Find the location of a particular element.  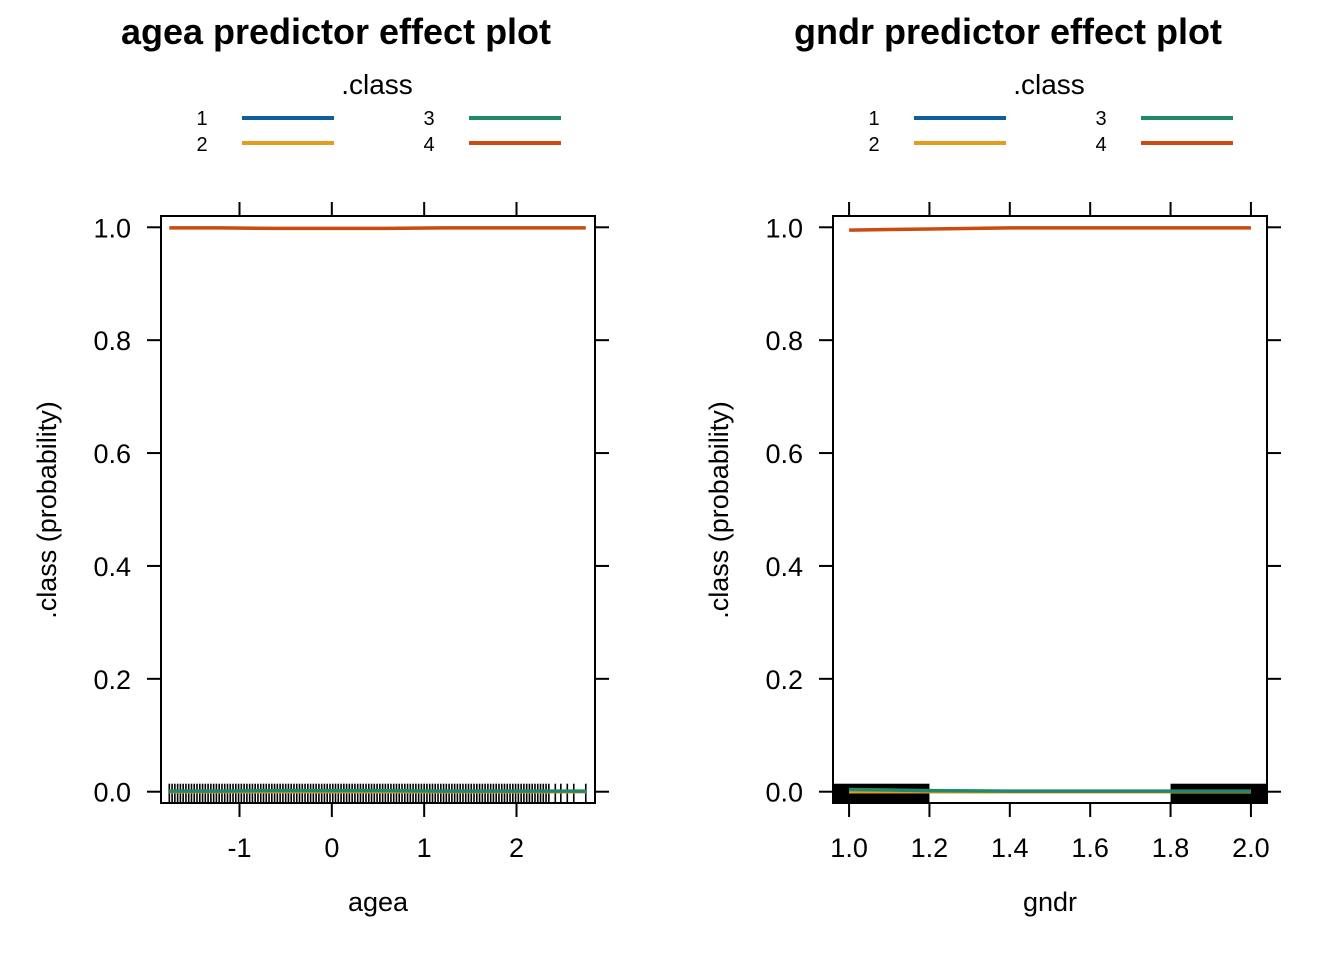

agea-legend-label-3: 3 is located at coordinates (428, 119).